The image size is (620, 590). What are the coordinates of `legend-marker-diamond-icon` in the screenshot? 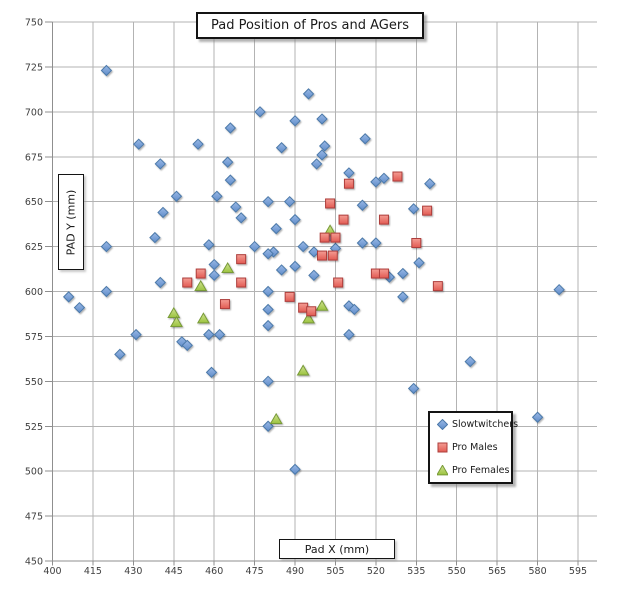 It's located at (442, 424).